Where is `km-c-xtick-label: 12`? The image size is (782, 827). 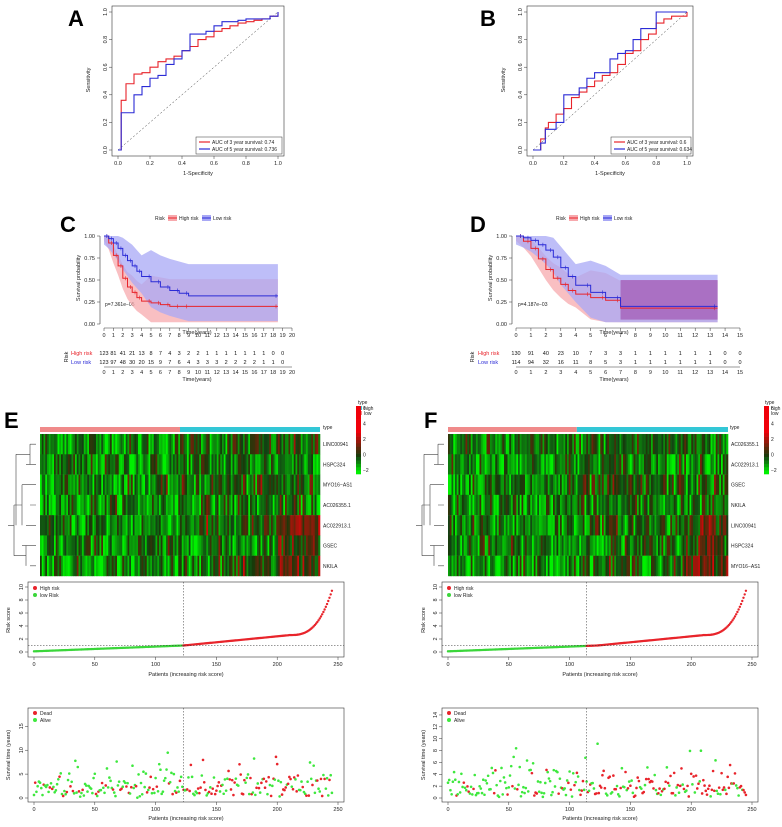 km-c-xtick-label: 12 is located at coordinates (217, 336).